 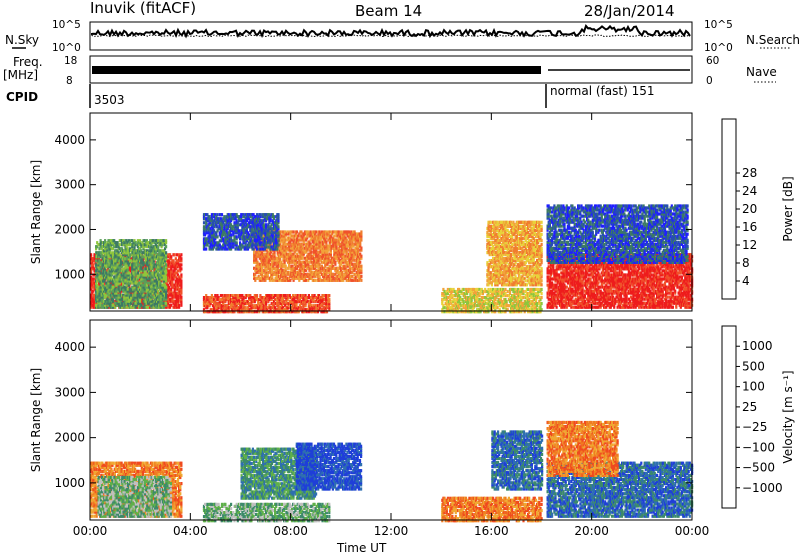 What do you see at coordinates (761, 72) in the screenshot?
I see `nave-label: Nave` at bounding box center [761, 72].